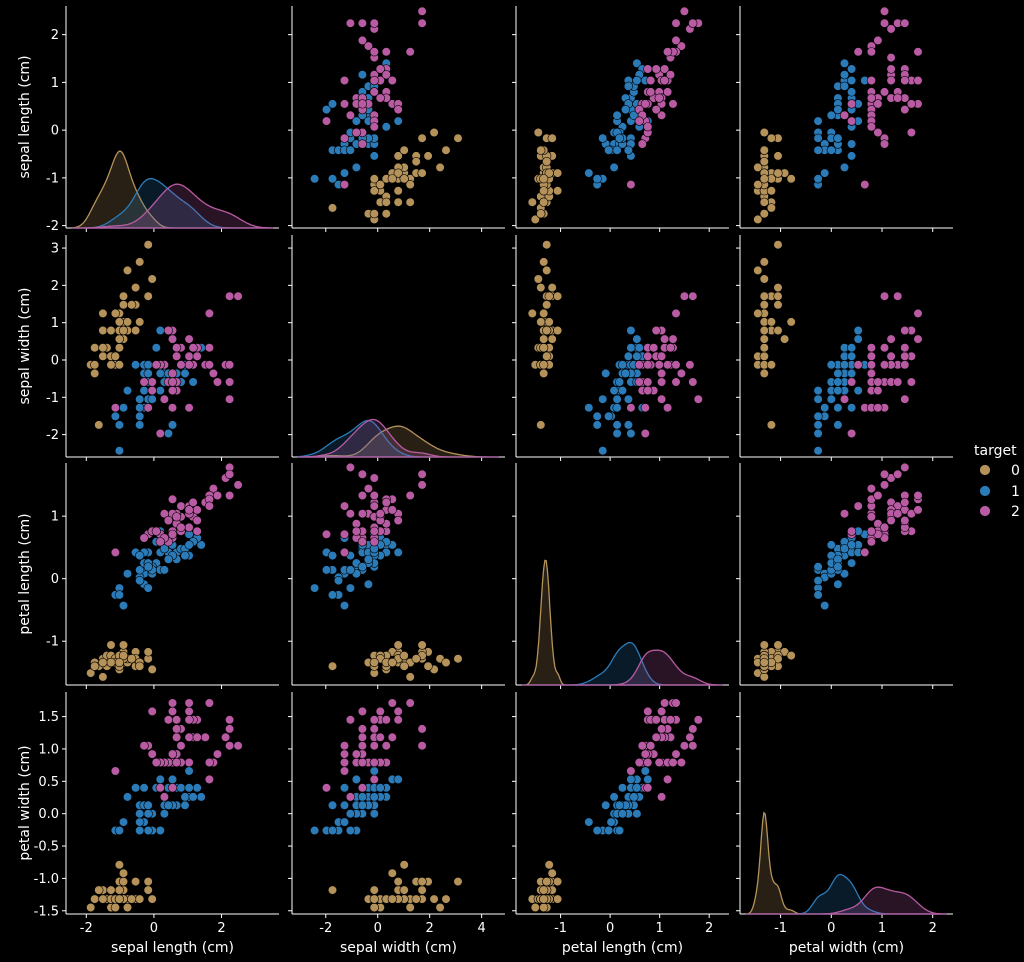 Image resolution: width=1024 pixels, height=962 pixels. I want to click on x-tick-label: -1, so click(780, 928).